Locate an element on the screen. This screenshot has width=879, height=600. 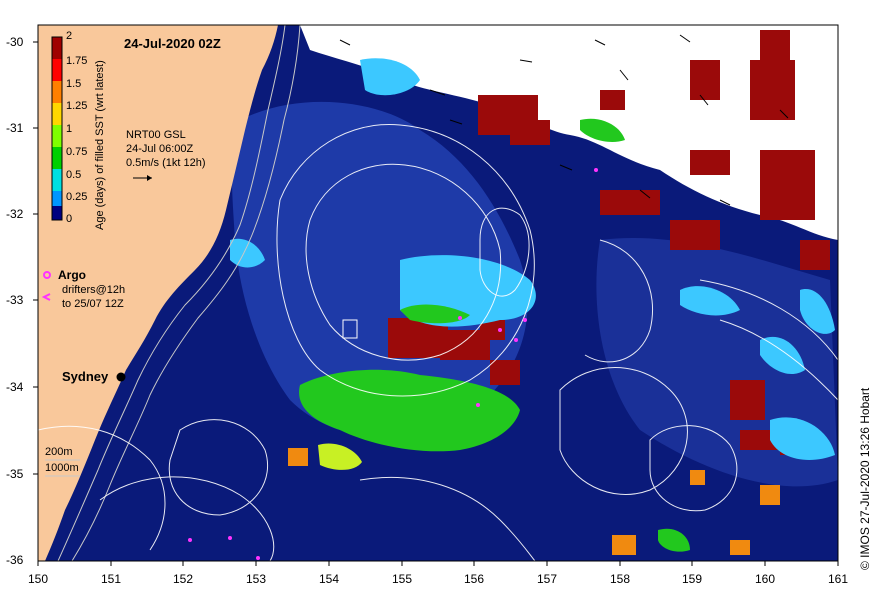
x-axis-tick-label: 151 is located at coordinates (111, 579).